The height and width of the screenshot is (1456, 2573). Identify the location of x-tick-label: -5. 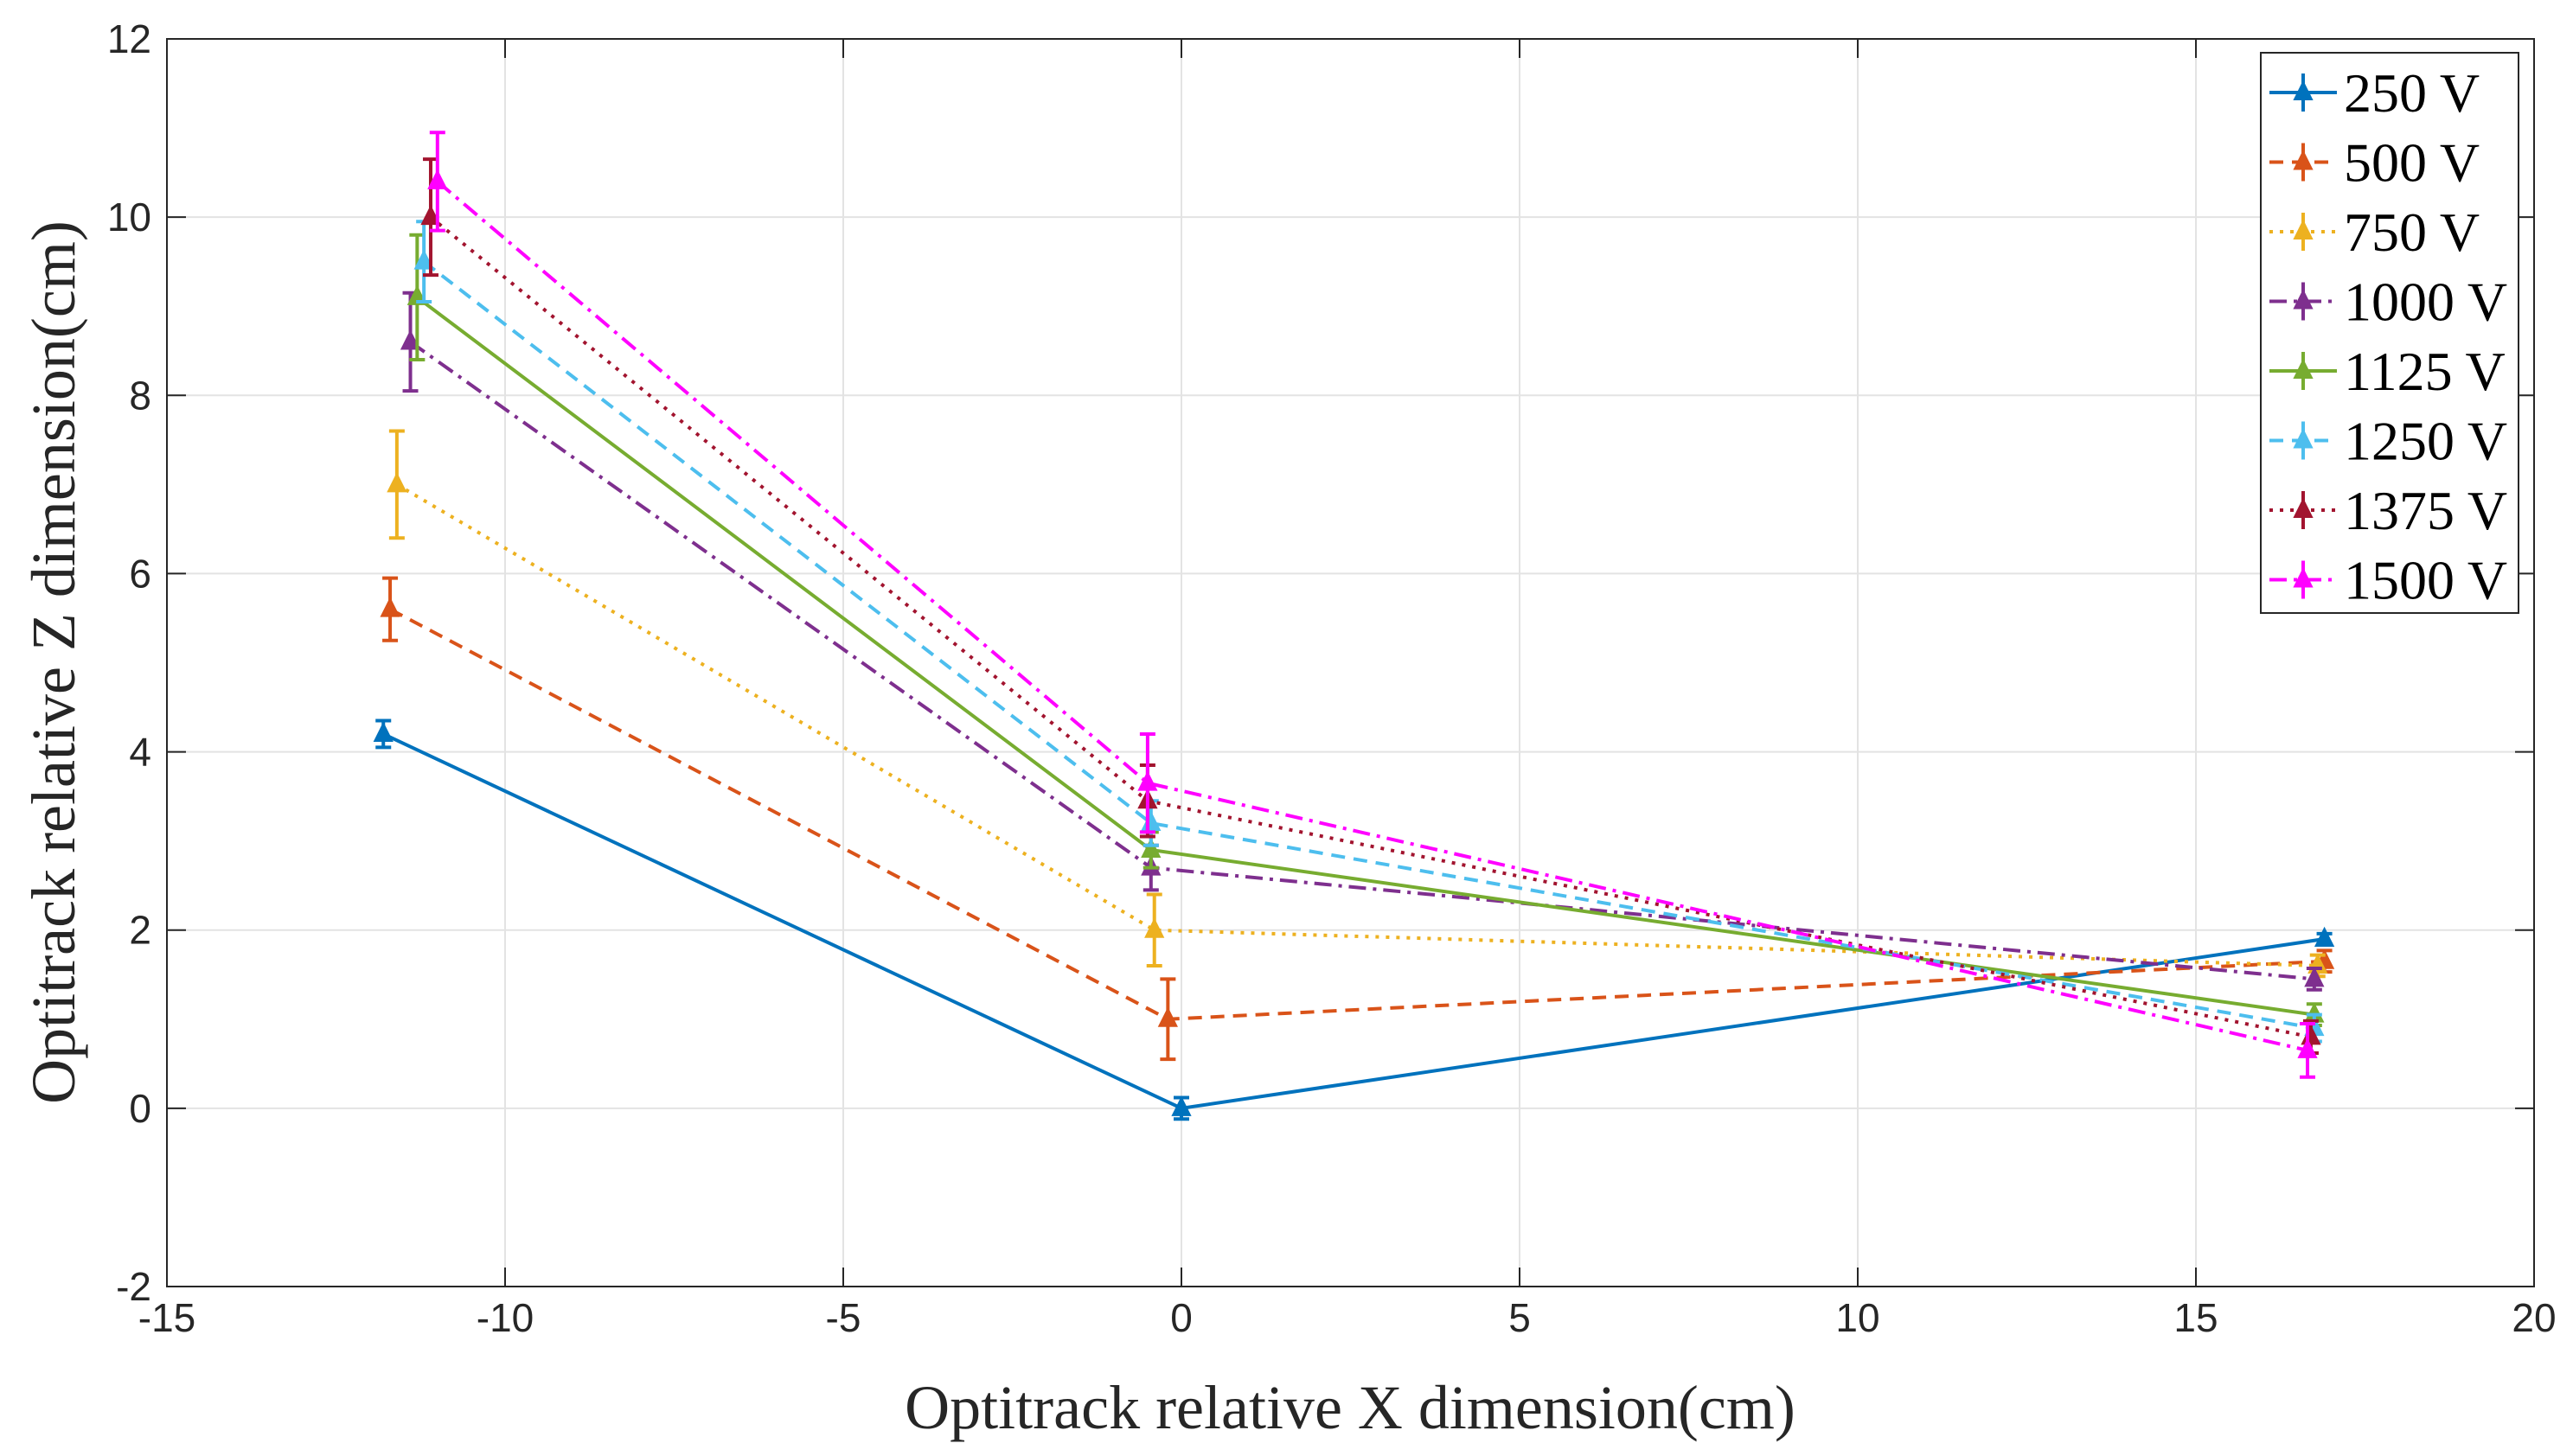
(843, 1318).